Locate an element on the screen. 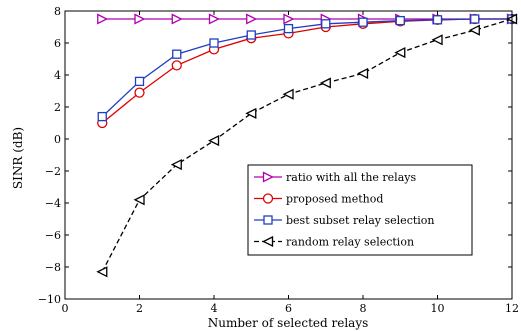 Image resolution: width=521 pixels, height=331 pixels. x-tick-label-10: 10 is located at coordinates (438, 308).